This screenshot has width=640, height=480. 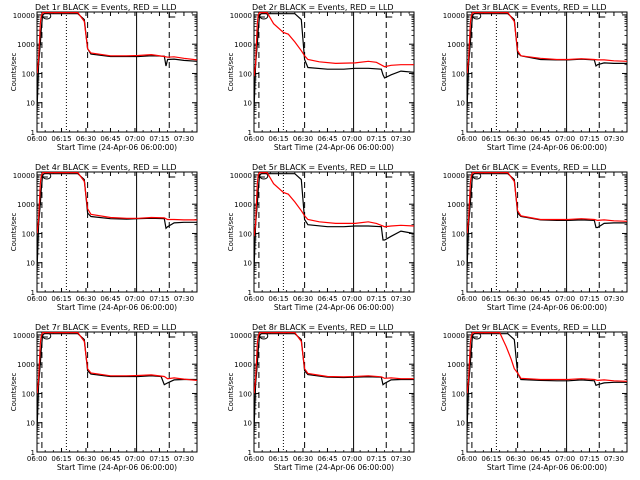 What do you see at coordinates (323, 167) in the screenshot?
I see `chart-title: Det 5r BLACK = Events, RED = LLD` at bounding box center [323, 167].